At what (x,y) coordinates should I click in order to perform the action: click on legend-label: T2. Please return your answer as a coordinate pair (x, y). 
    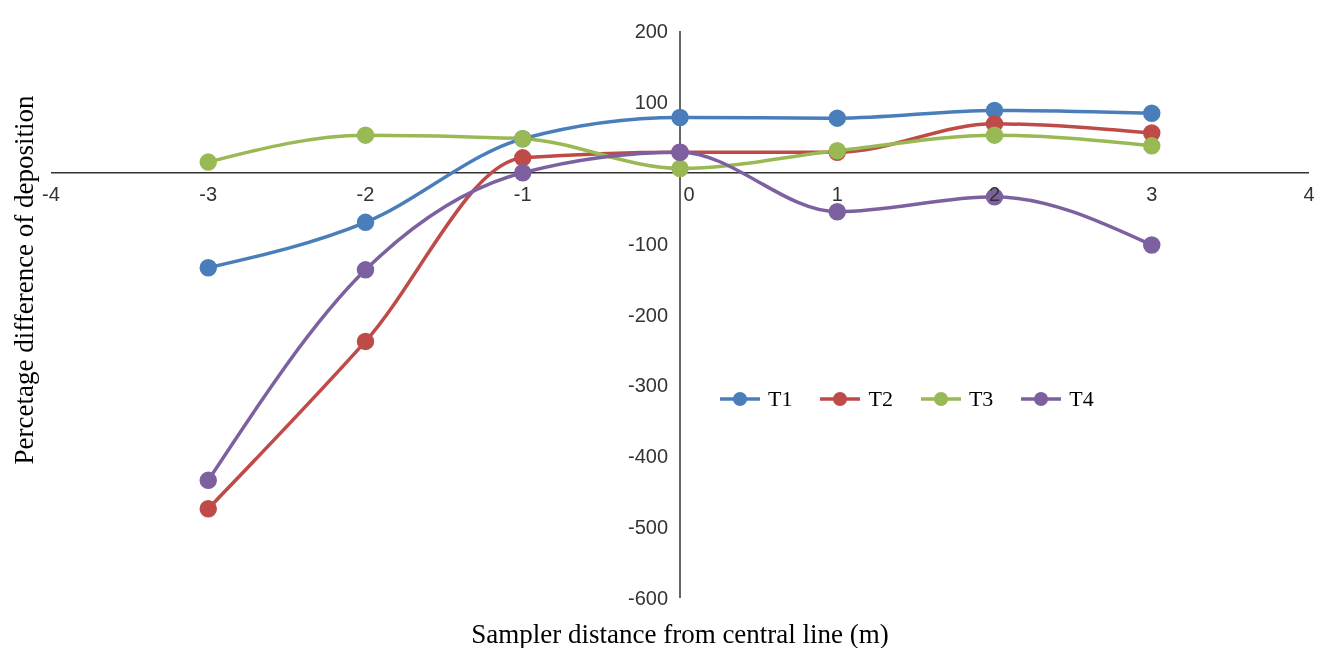
    Looking at the image, I should click on (880, 399).